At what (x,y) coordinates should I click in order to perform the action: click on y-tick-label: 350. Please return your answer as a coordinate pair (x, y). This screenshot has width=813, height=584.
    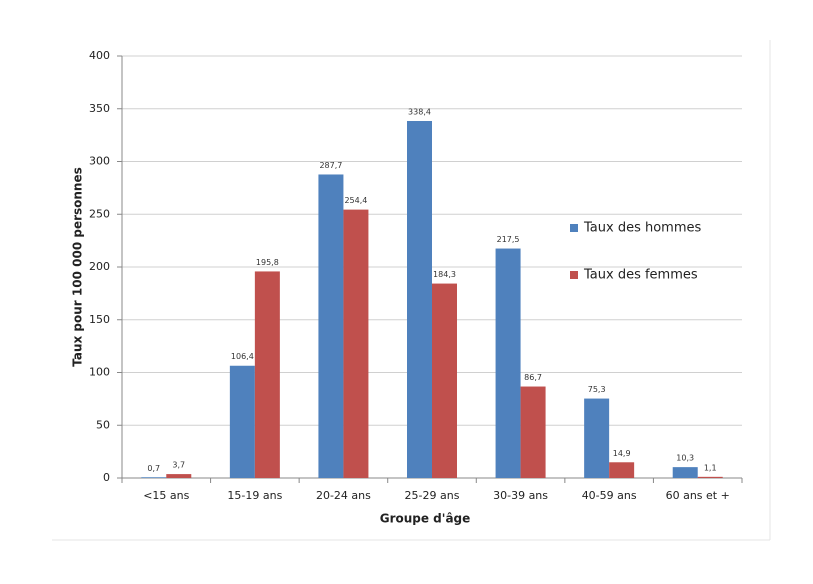
    Looking at the image, I should click on (99, 108).